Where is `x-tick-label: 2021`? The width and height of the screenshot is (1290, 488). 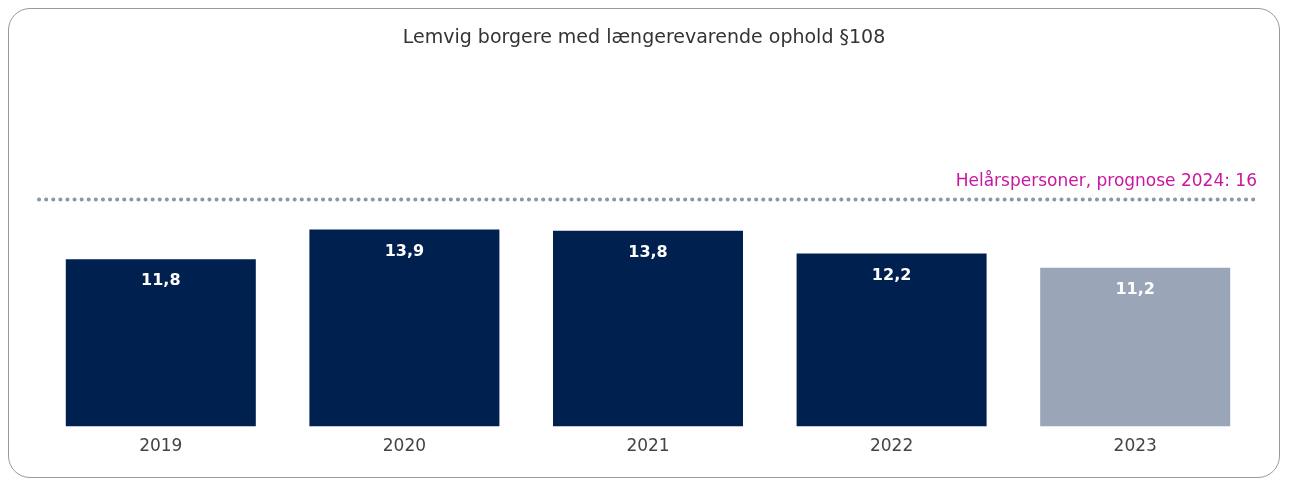 x-tick-label: 2021 is located at coordinates (648, 445).